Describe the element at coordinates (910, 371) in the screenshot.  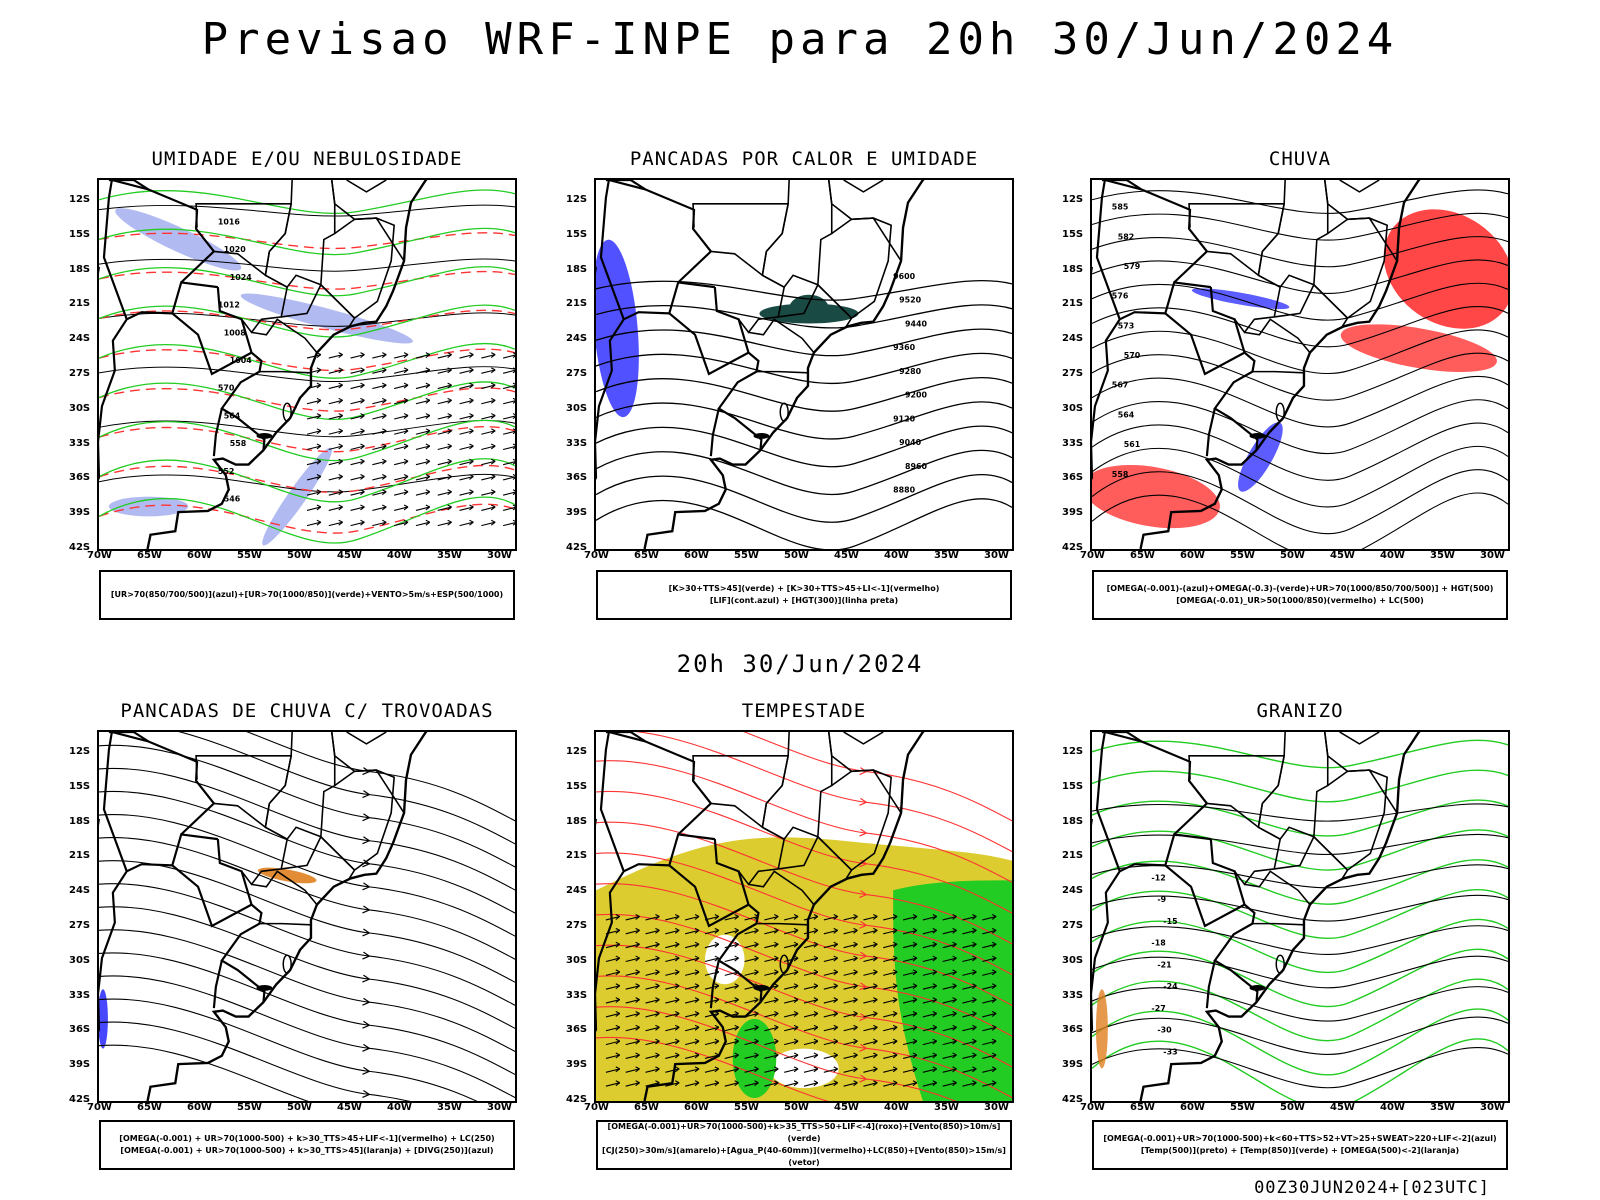
I see `contour-label: 9280` at that location.